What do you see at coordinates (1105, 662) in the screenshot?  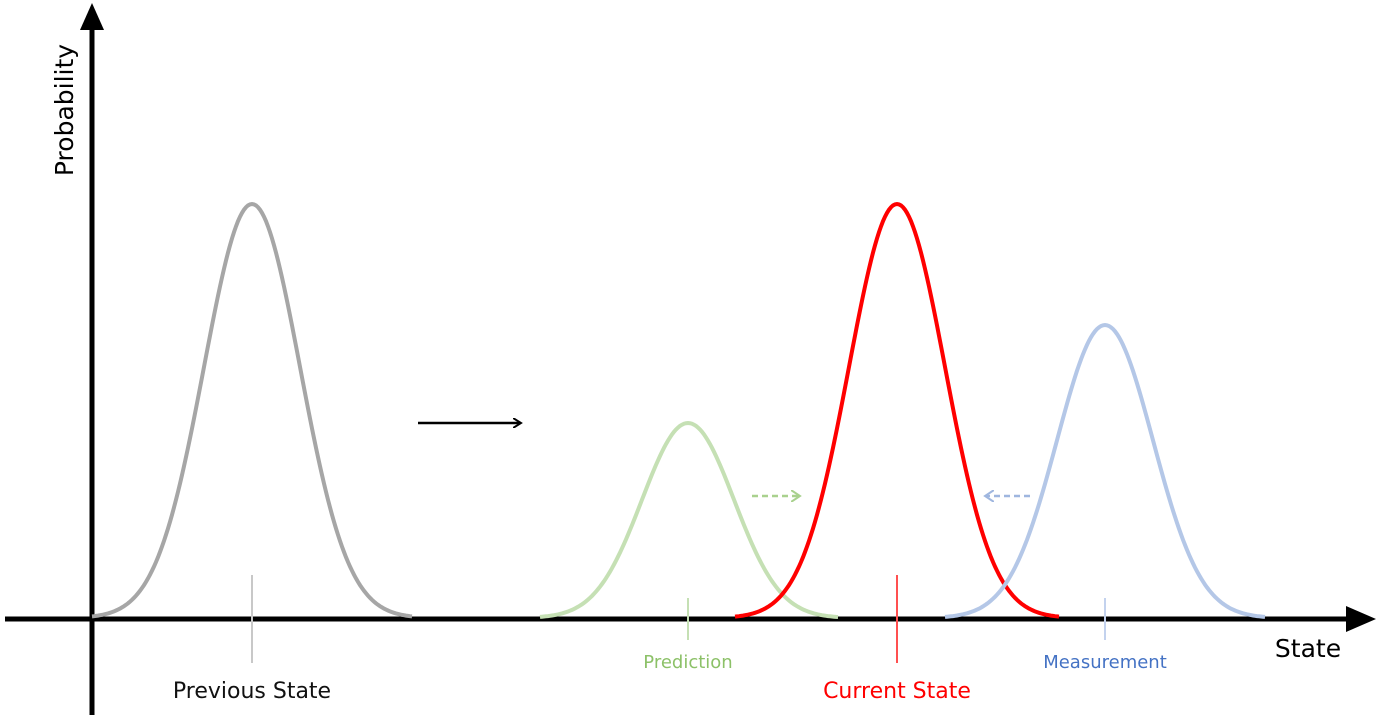 I see `label: Measurement` at bounding box center [1105, 662].